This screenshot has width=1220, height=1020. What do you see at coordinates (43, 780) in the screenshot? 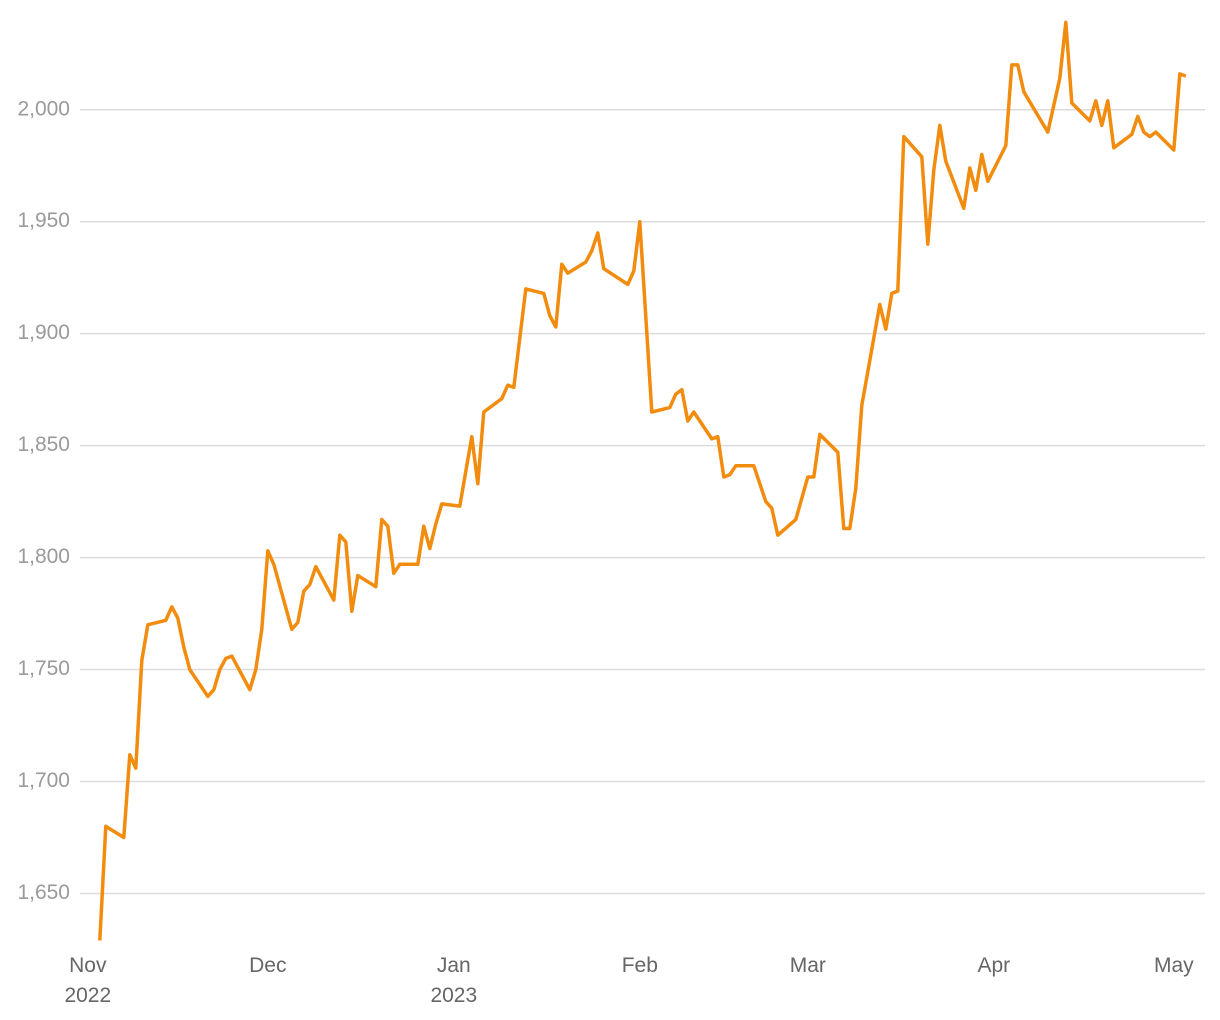
I see `y-tick-label: 1,700` at bounding box center [43, 780].